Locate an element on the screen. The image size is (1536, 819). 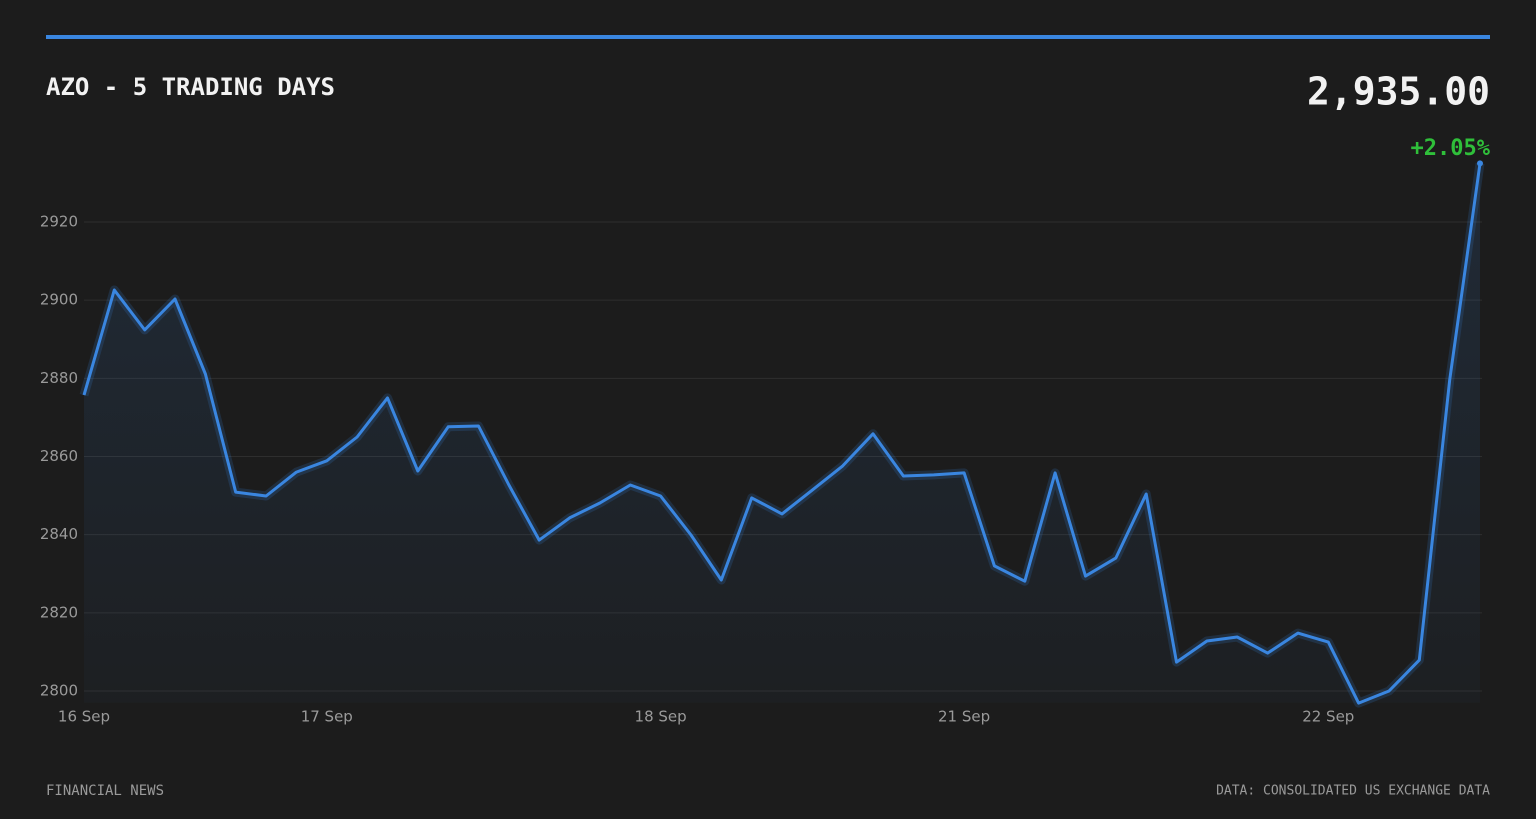
x-tick-label: 18 Sep is located at coordinates (661, 717).